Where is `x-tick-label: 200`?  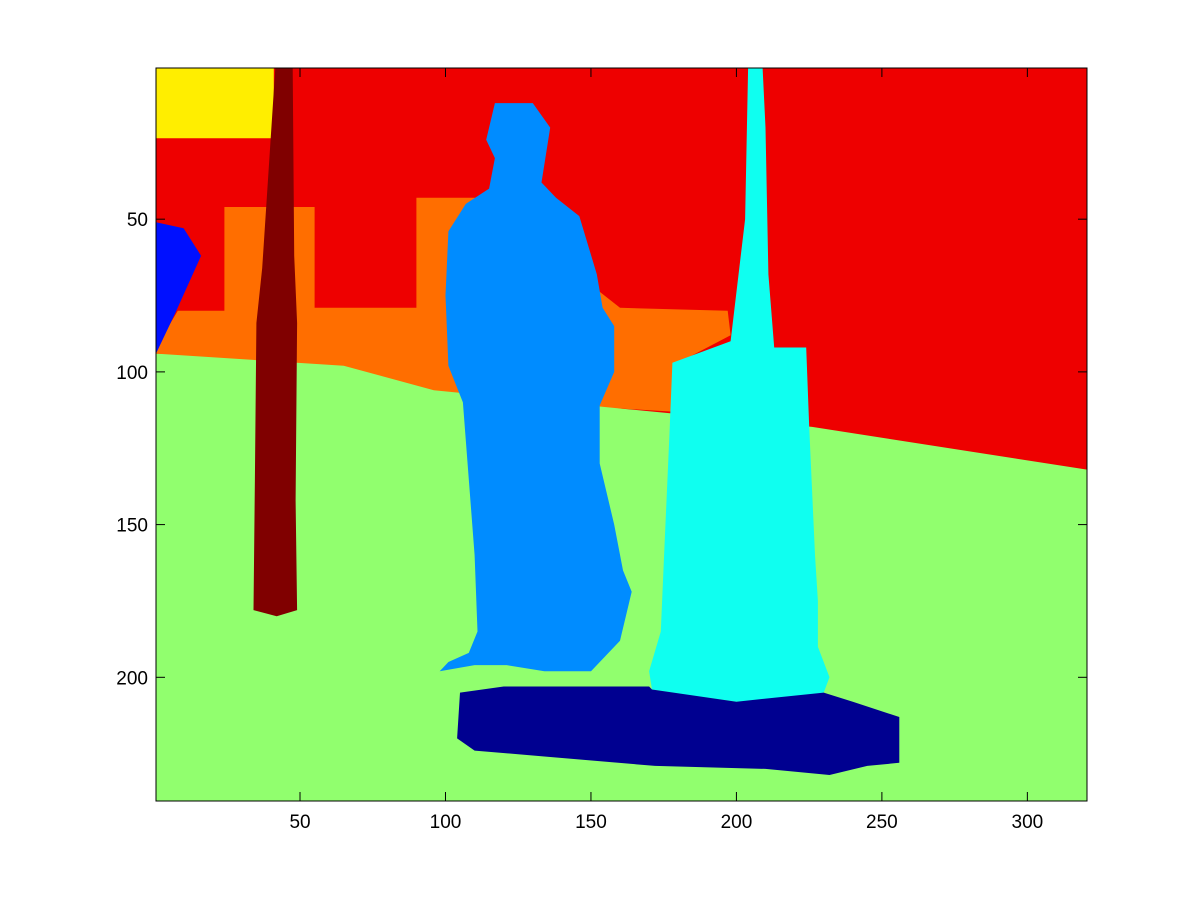
x-tick-label: 200 is located at coordinates (737, 822).